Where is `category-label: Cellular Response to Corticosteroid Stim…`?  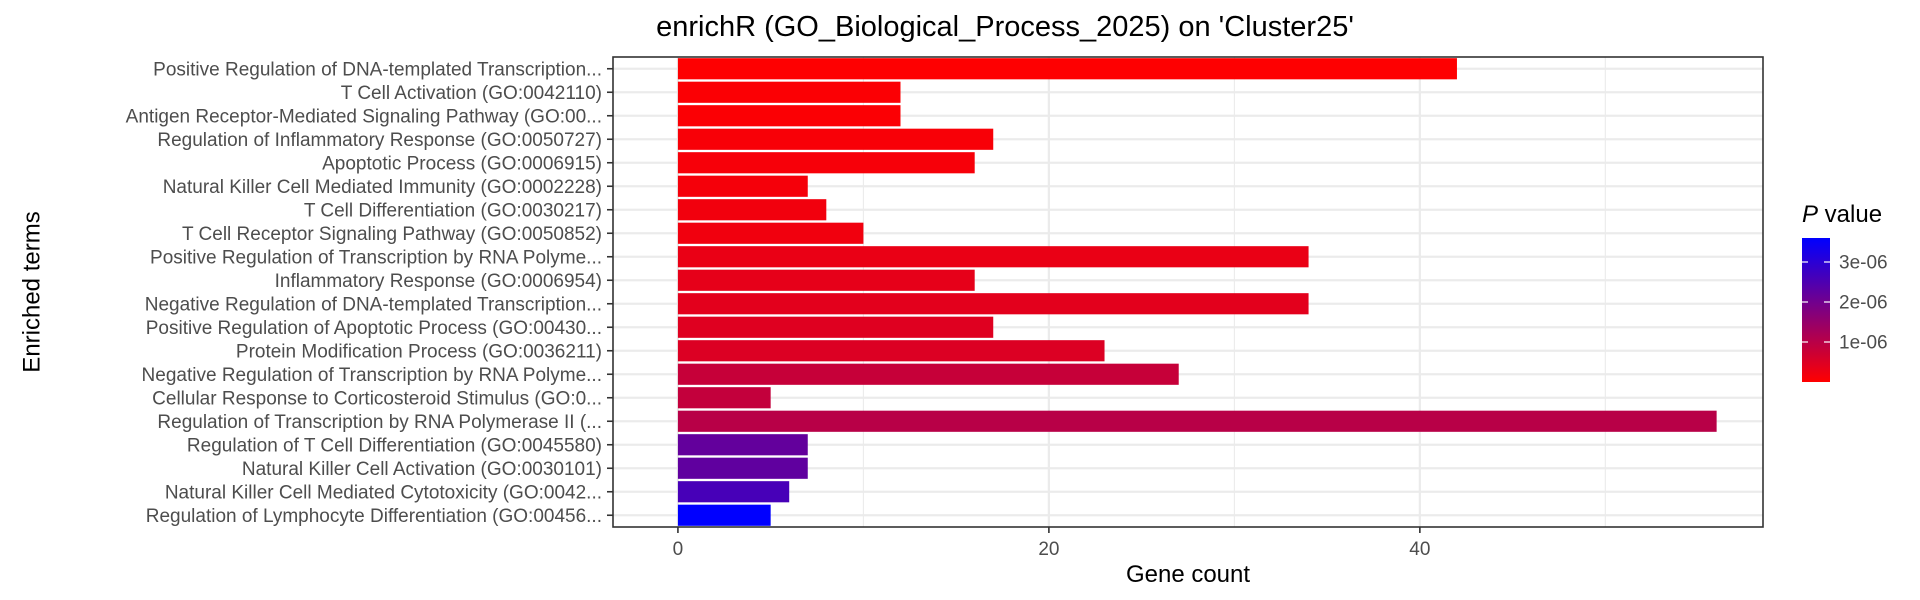 category-label: Cellular Response to Corticosteroid Stim… is located at coordinates (377, 398).